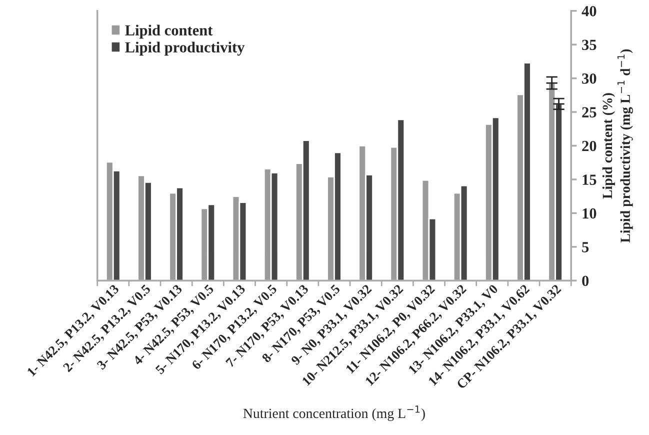 The height and width of the screenshot is (435, 649). Describe the element at coordinates (589, 78) in the screenshot. I see `y-tick-label: 30` at that location.